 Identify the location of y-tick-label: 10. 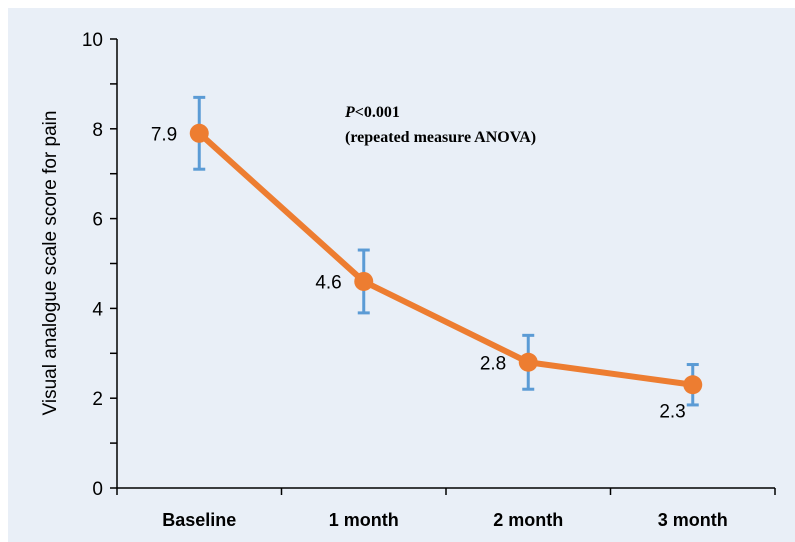
(92, 40).